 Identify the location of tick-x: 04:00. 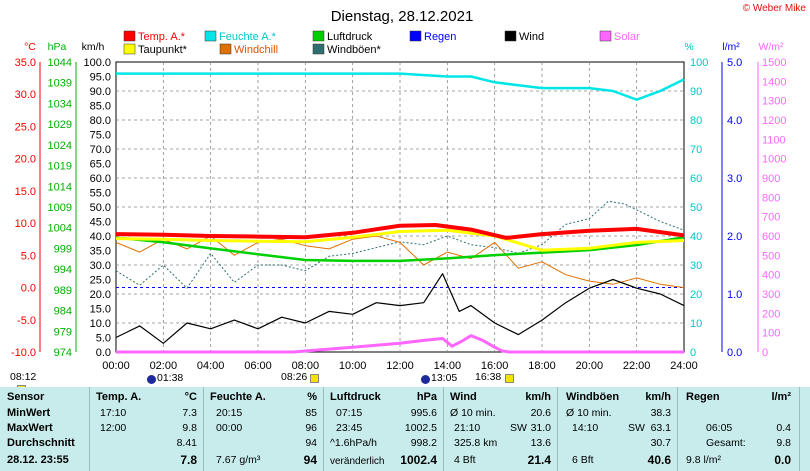
(211, 366).